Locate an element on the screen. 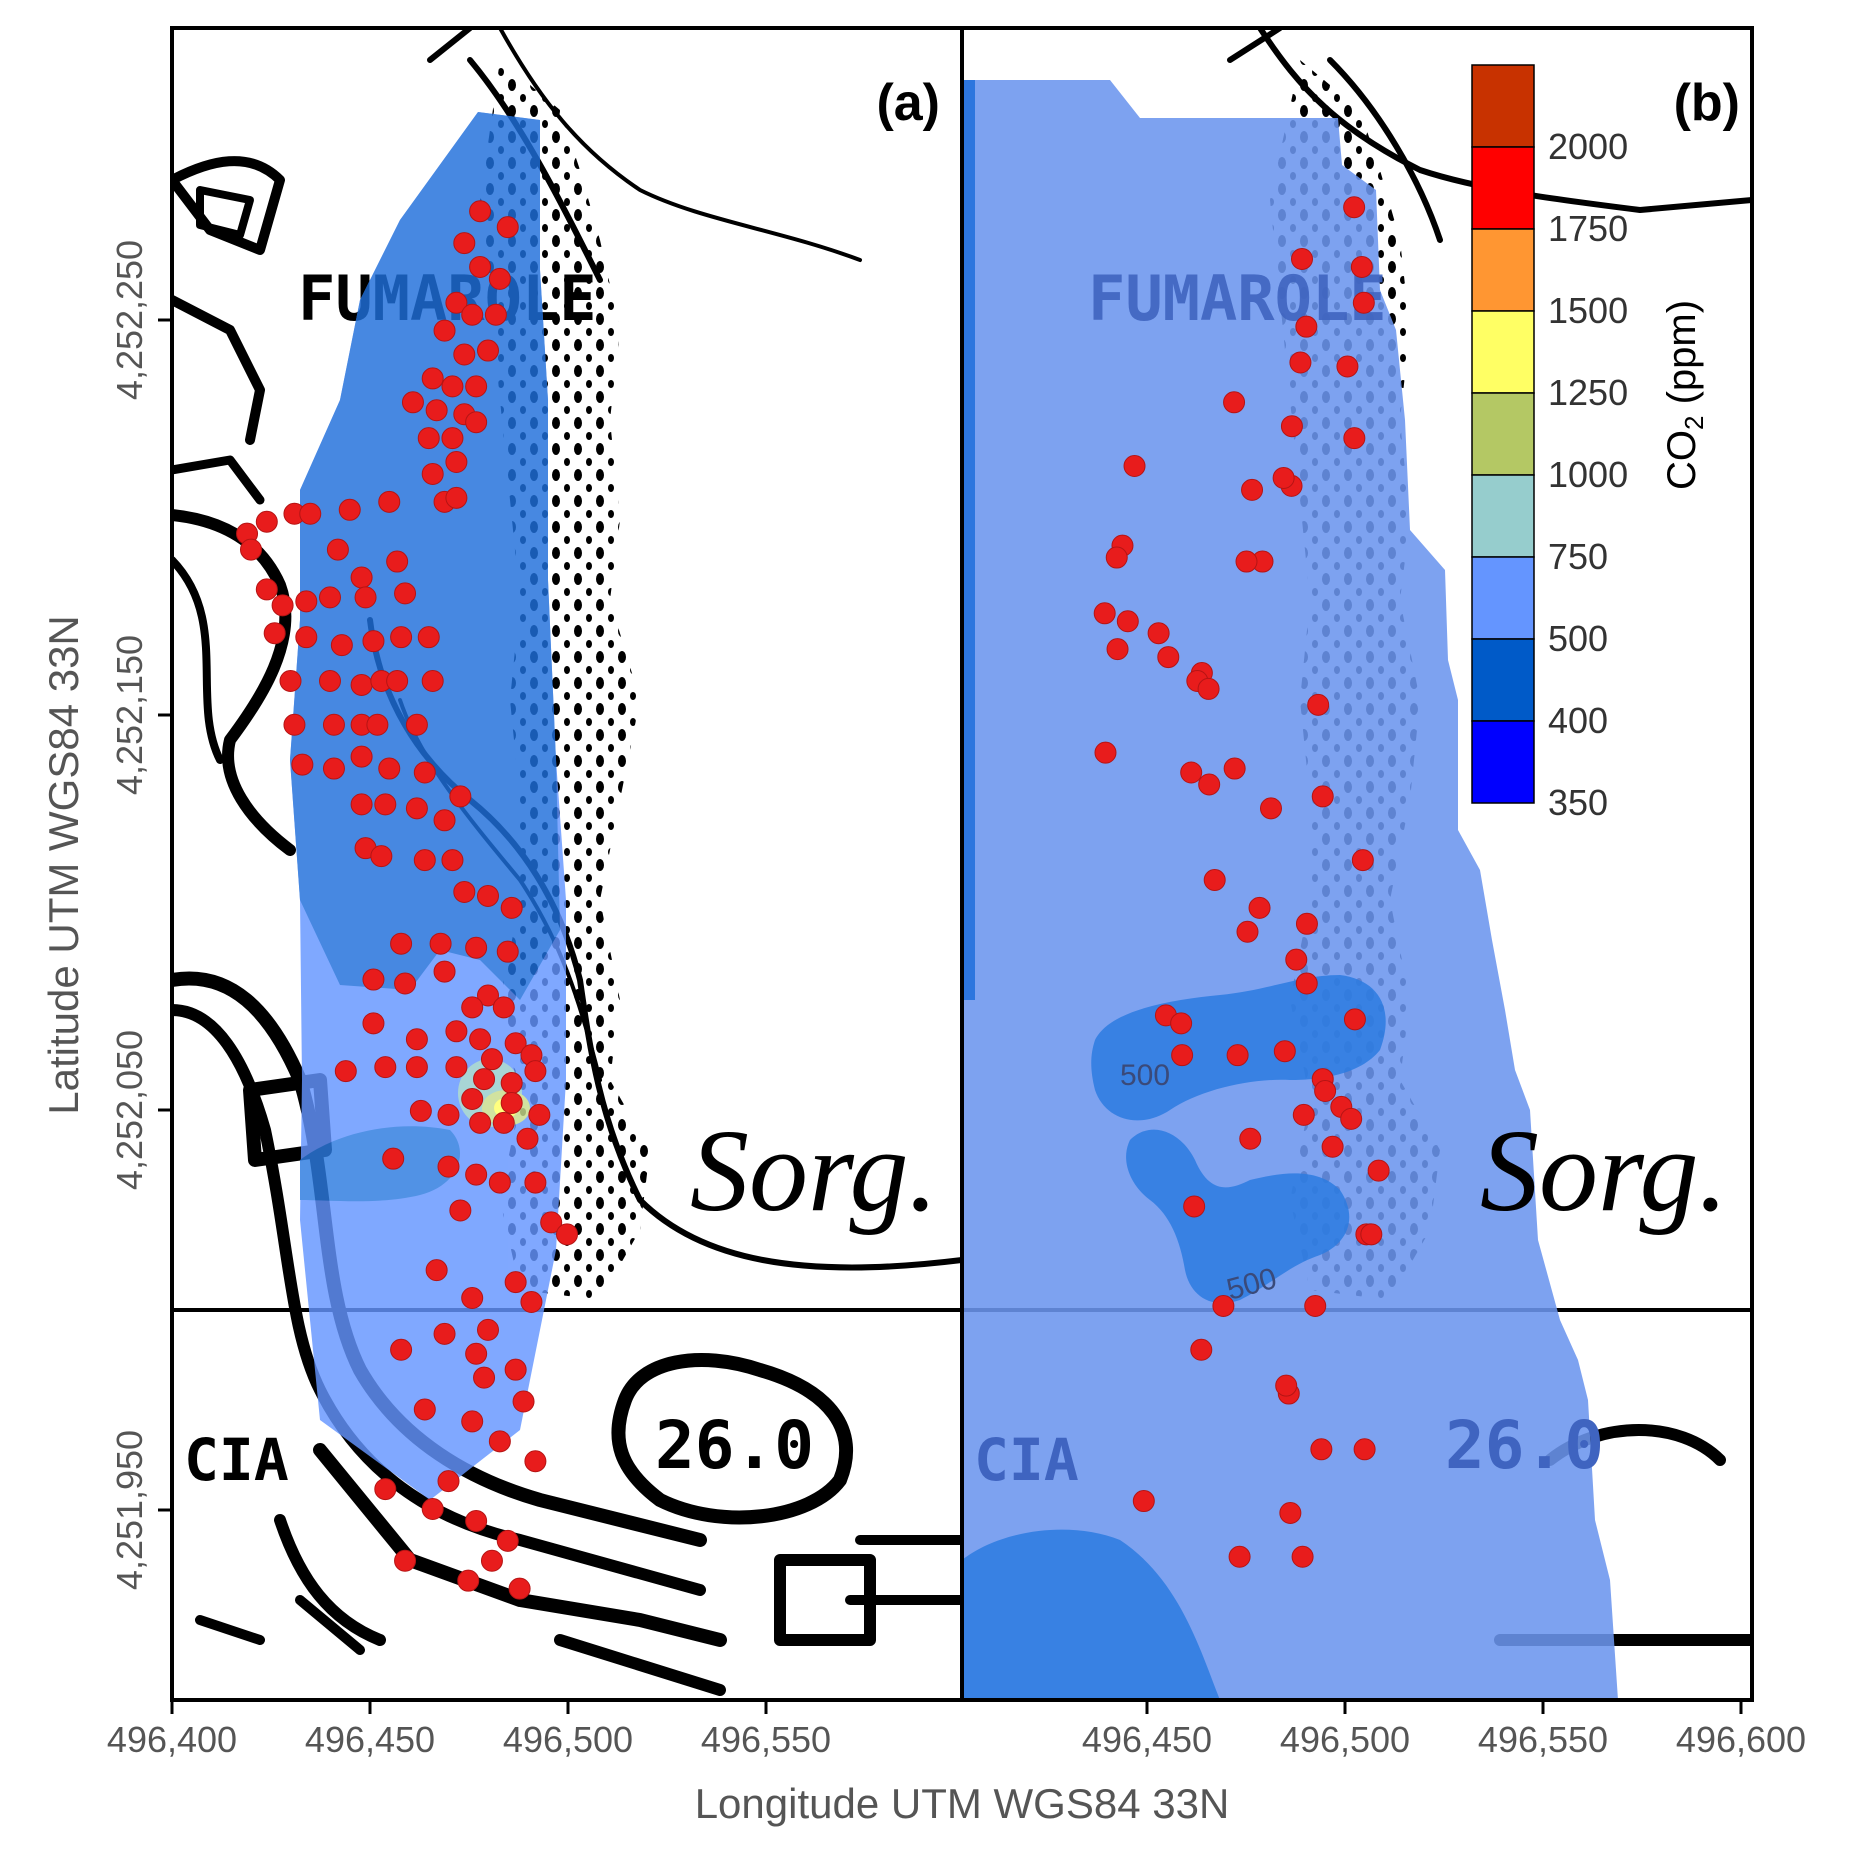 The image size is (1851, 1873). x-tick-label: 496,550 is located at coordinates (1543, 1739).